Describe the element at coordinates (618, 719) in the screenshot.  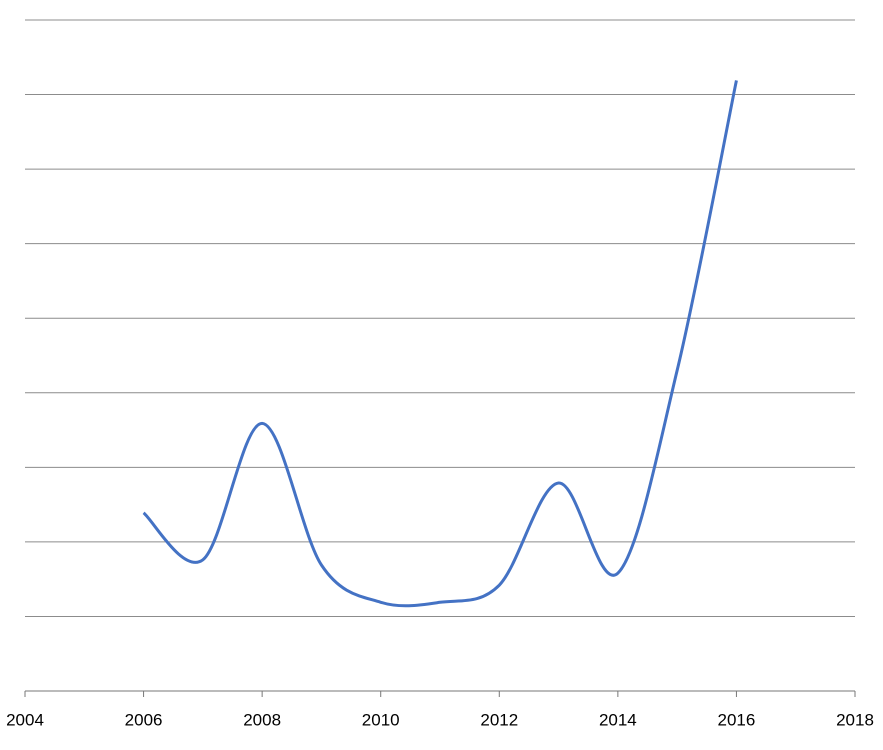
I see `x-tick-label: 2014` at that location.